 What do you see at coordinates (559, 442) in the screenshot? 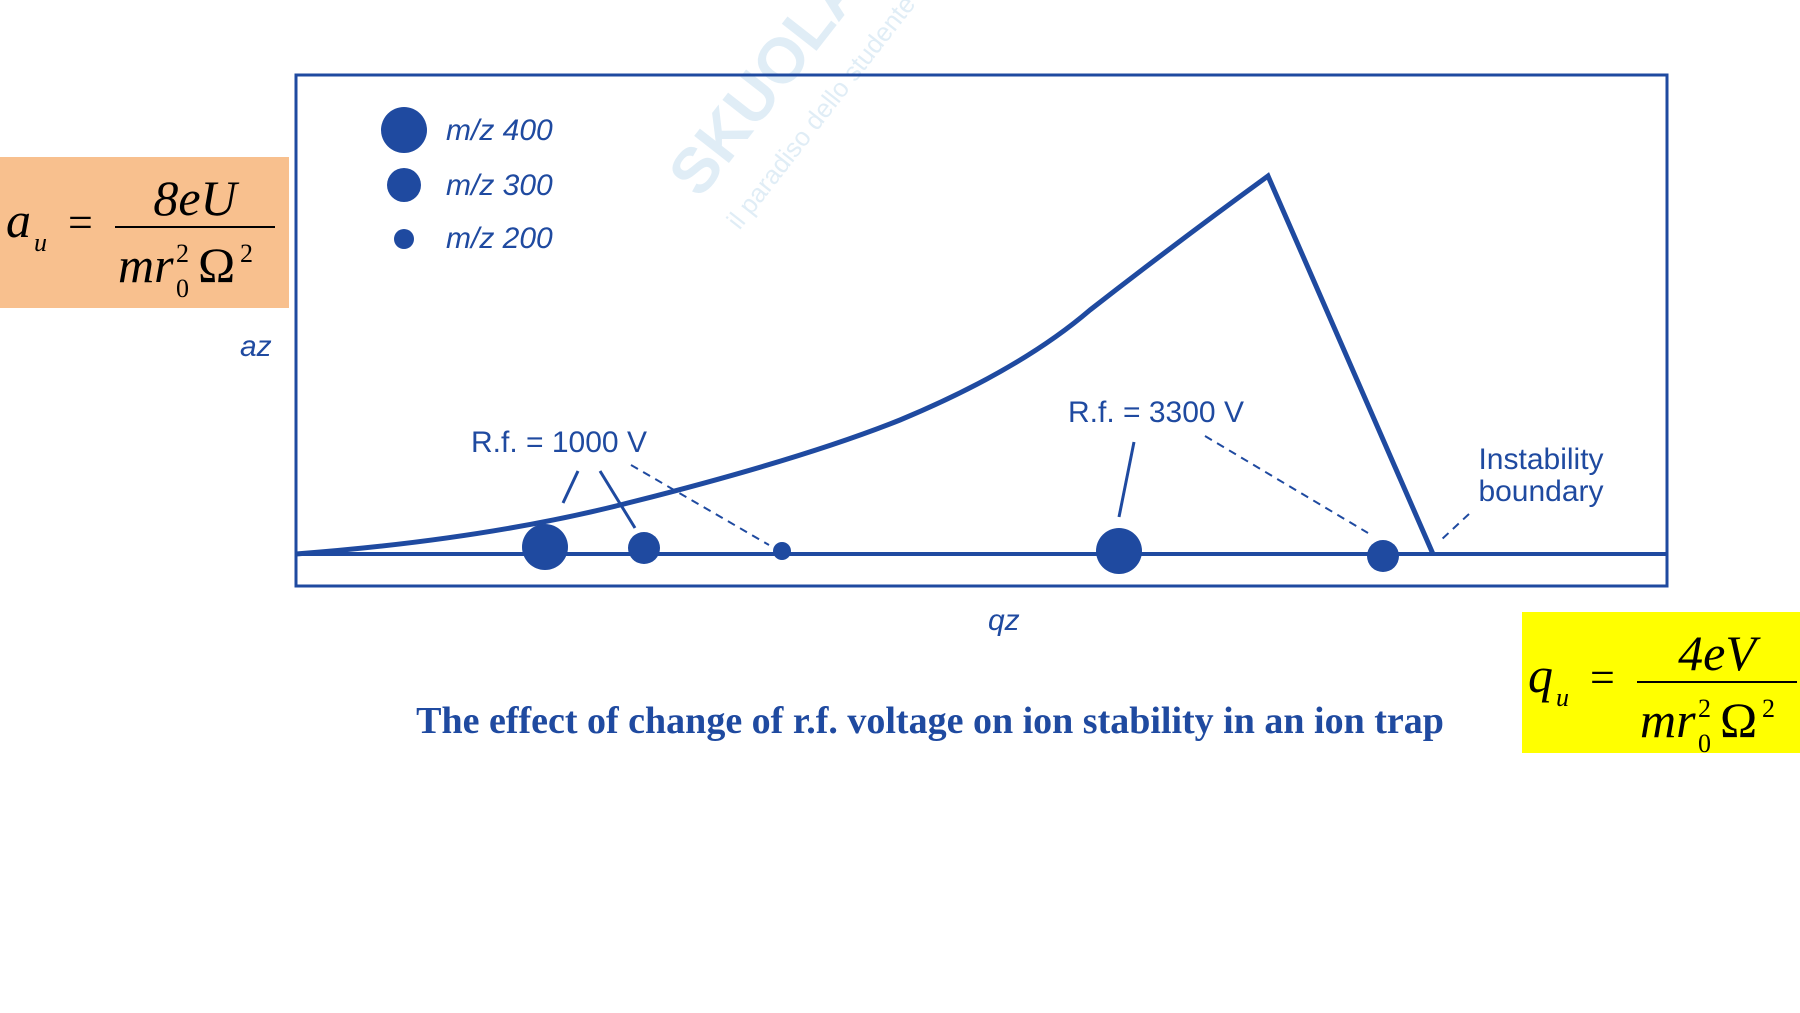
I see `annotation: R.f. = 1000 V` at bounding box center [559, 442].